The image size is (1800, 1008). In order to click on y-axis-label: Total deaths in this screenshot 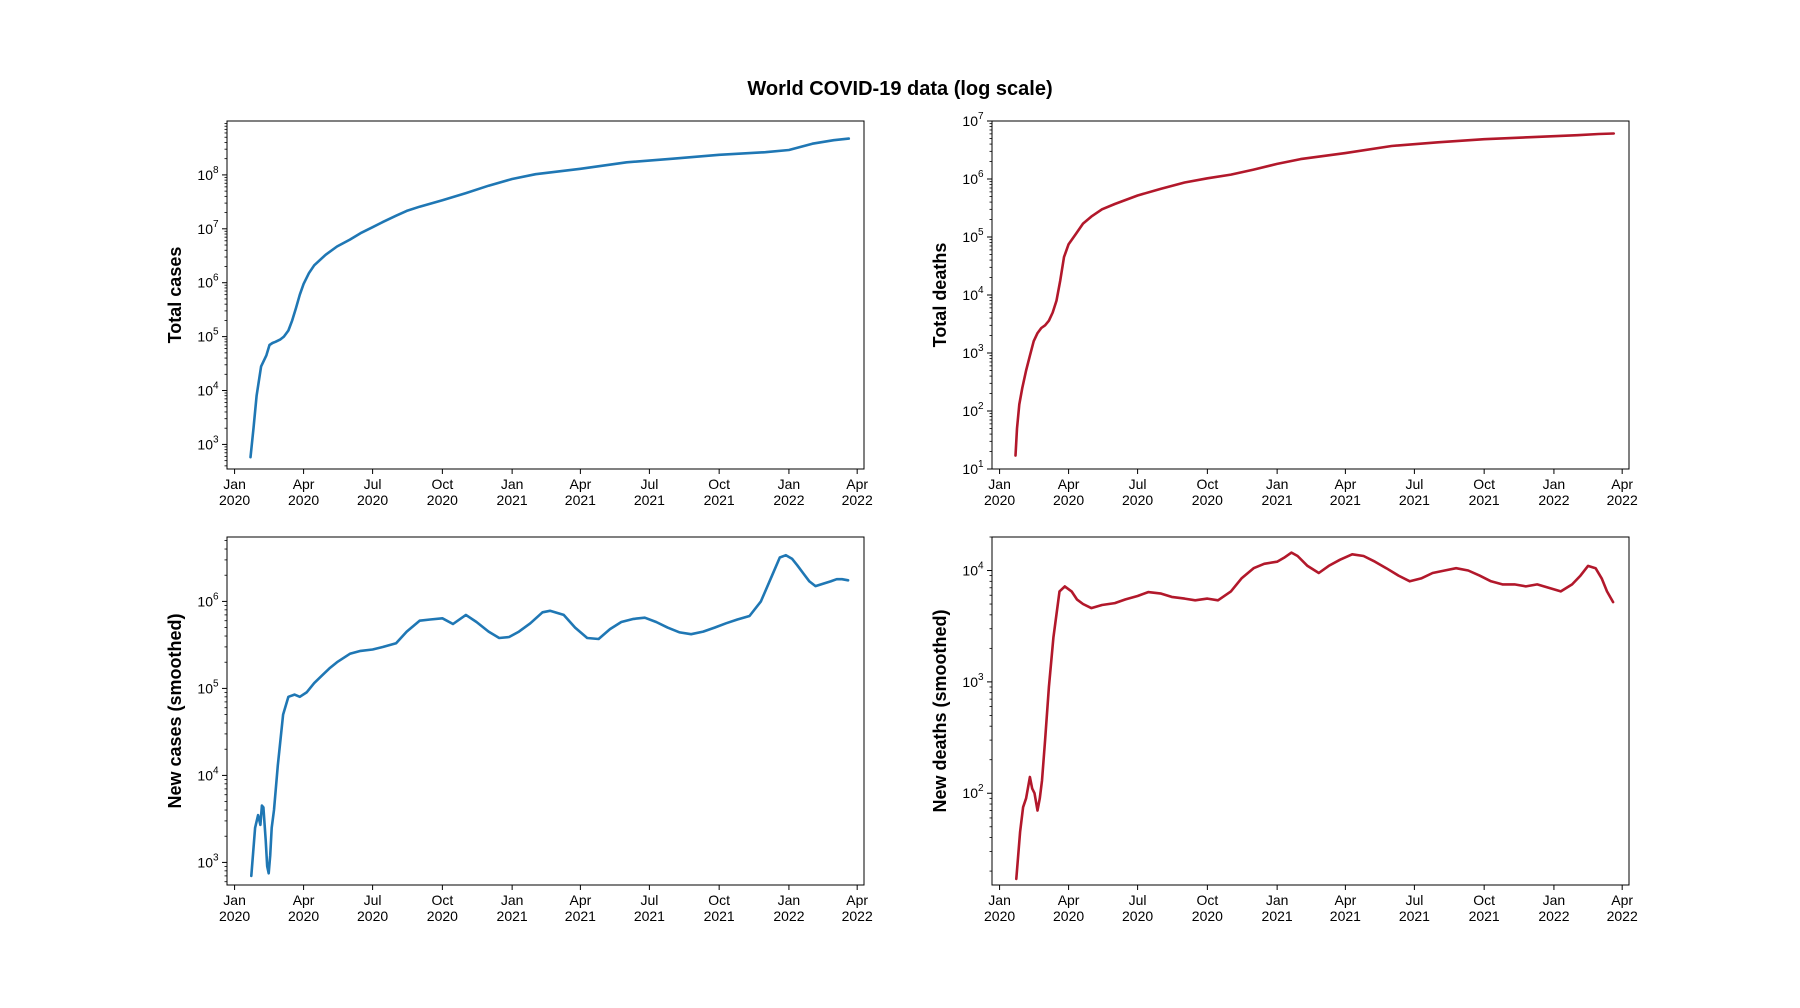, I will do `click(940, 295)`.